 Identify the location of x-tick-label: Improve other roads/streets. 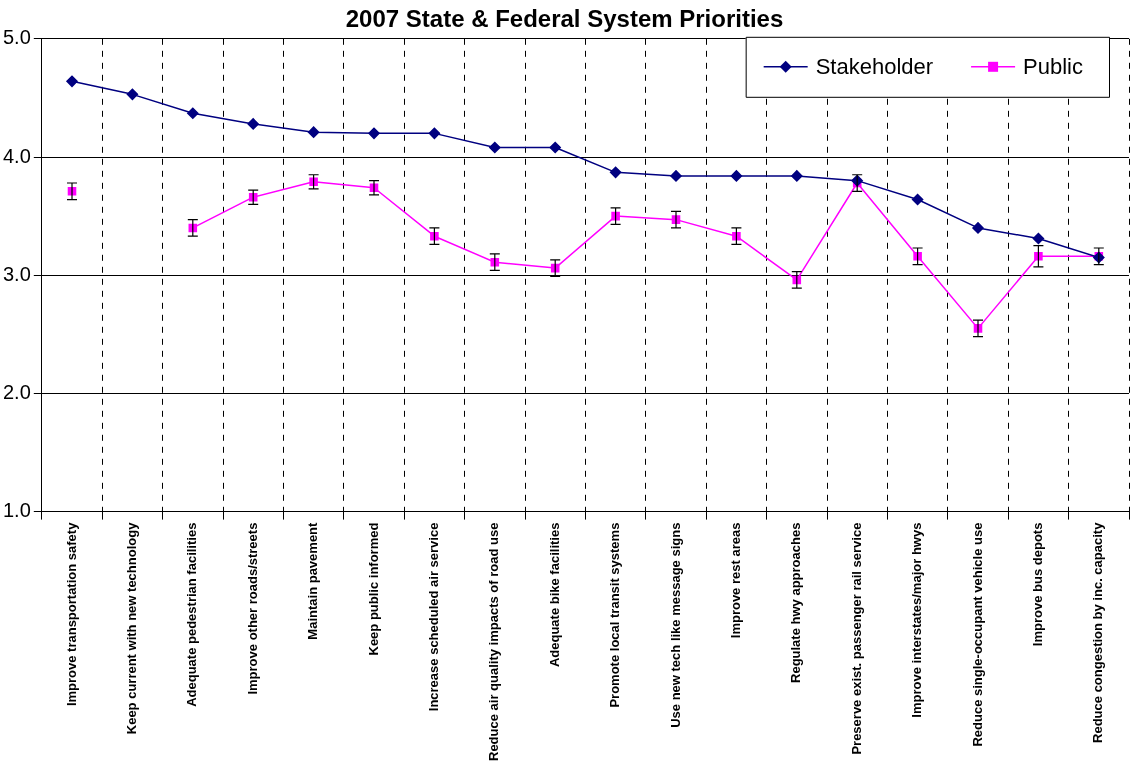
(252, 608).